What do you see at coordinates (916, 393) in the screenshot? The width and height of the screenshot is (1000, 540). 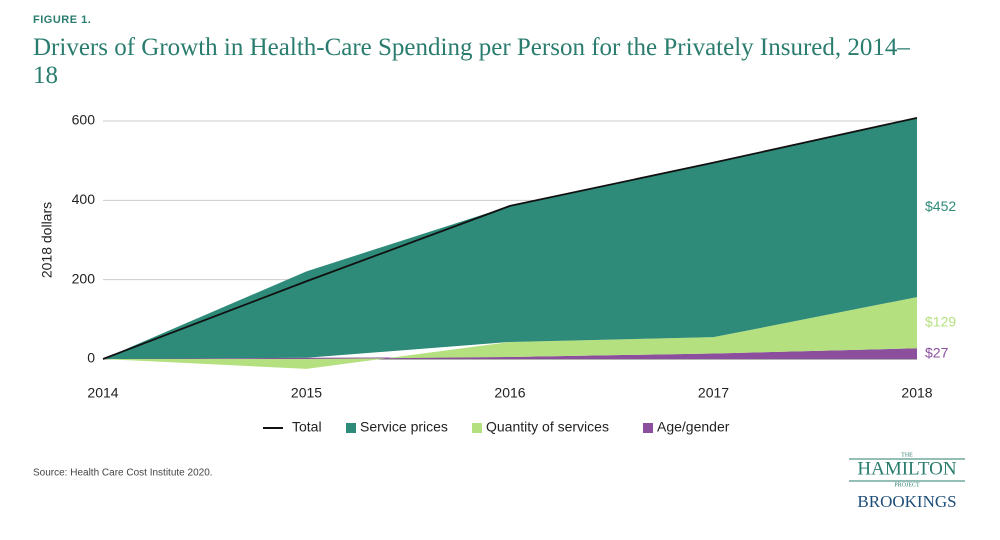 I see `x-tick-label: 2018` at bounding box center [916, 393].